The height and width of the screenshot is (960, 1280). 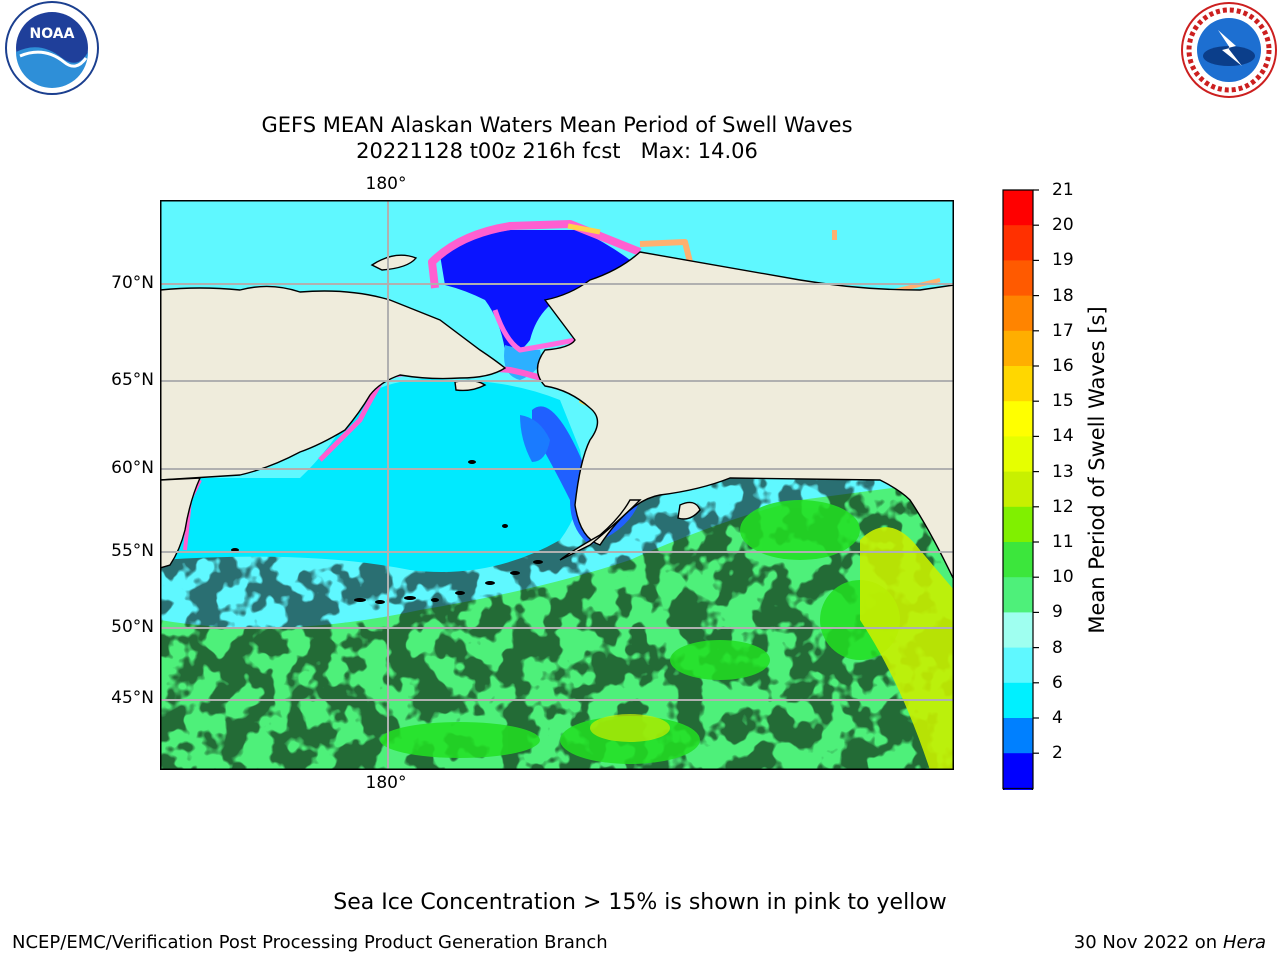 I want to click on colorbar-tick-label: 6, so click(x=1057, y=682).